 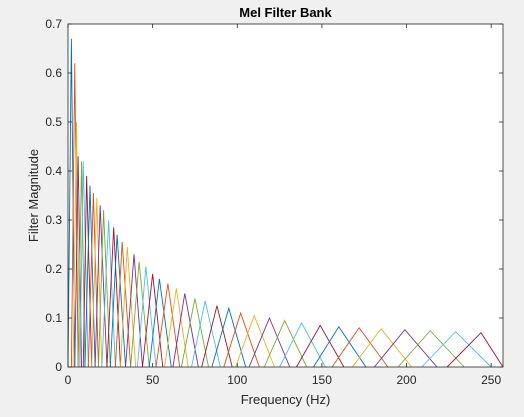 I want to click on x-tick-label: 200, so click(x=407, y=380).